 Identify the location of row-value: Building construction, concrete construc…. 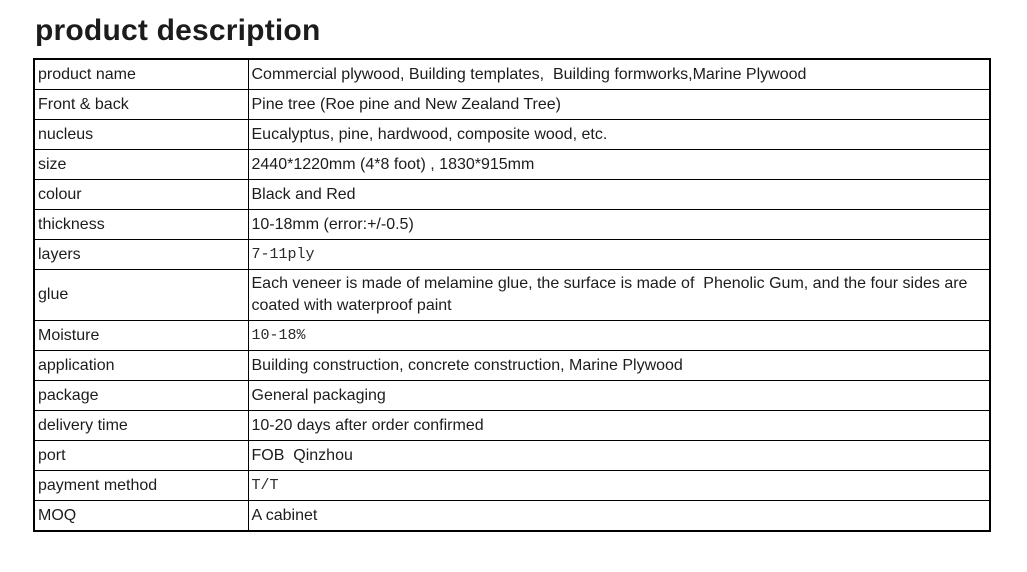
(619, 365).